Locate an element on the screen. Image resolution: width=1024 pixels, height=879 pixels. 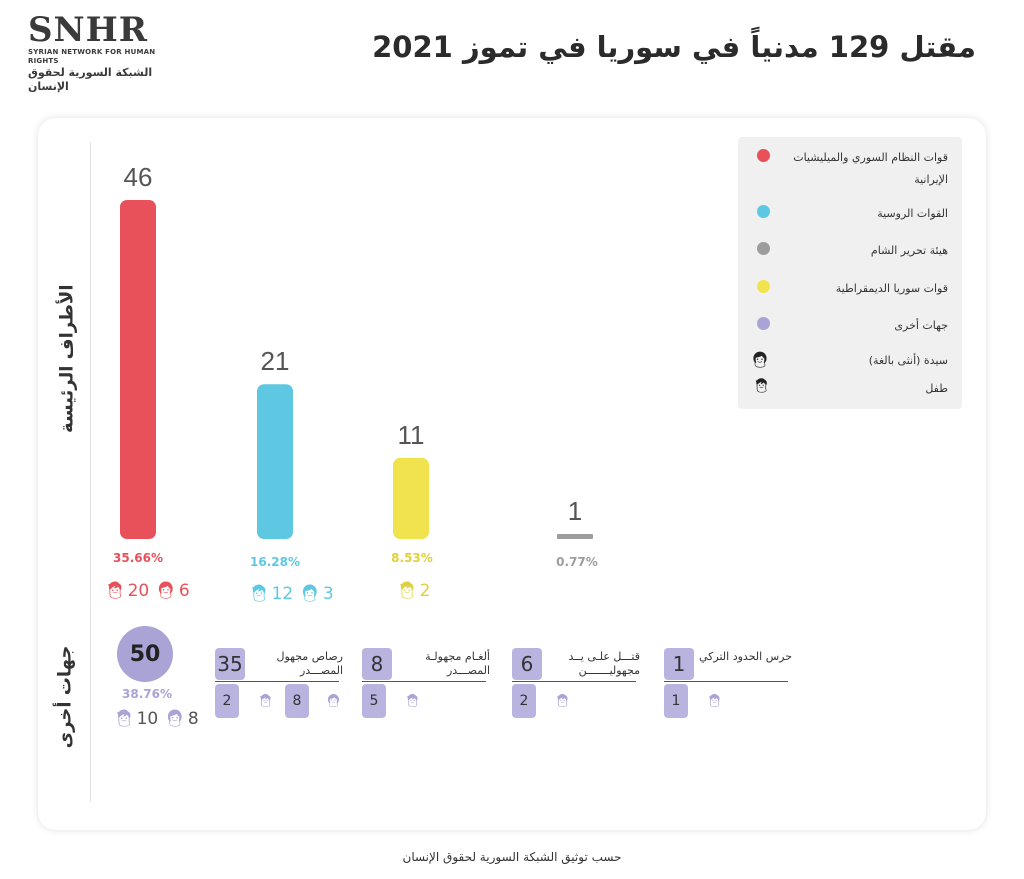
bar-value-label: 1 is located at coordinates (575, 511).